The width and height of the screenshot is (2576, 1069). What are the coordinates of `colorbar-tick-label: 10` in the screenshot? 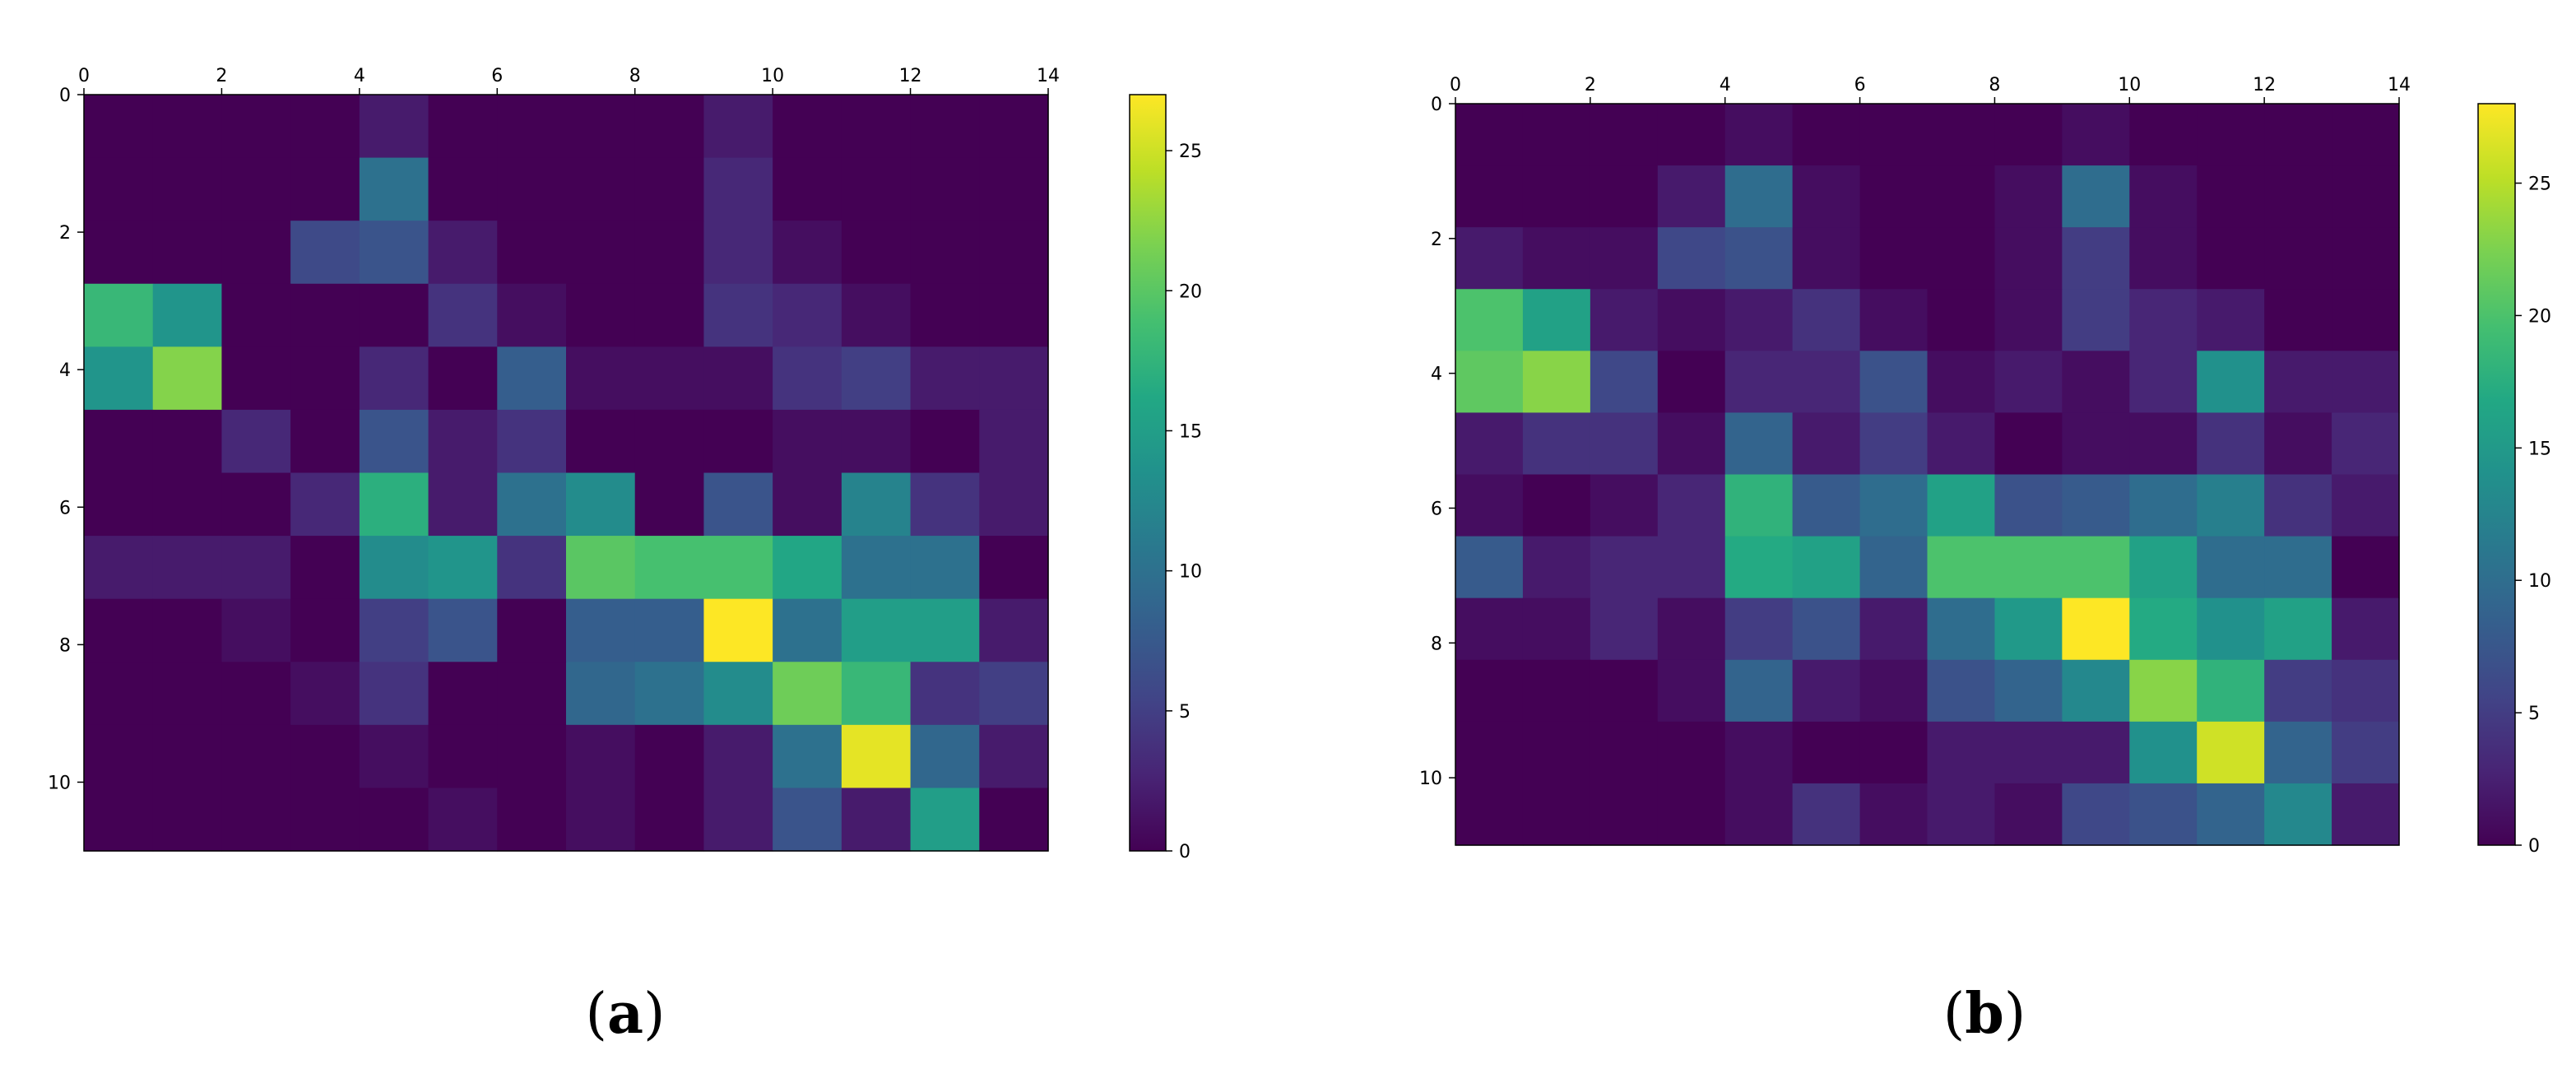 It's located at (1191, 572).